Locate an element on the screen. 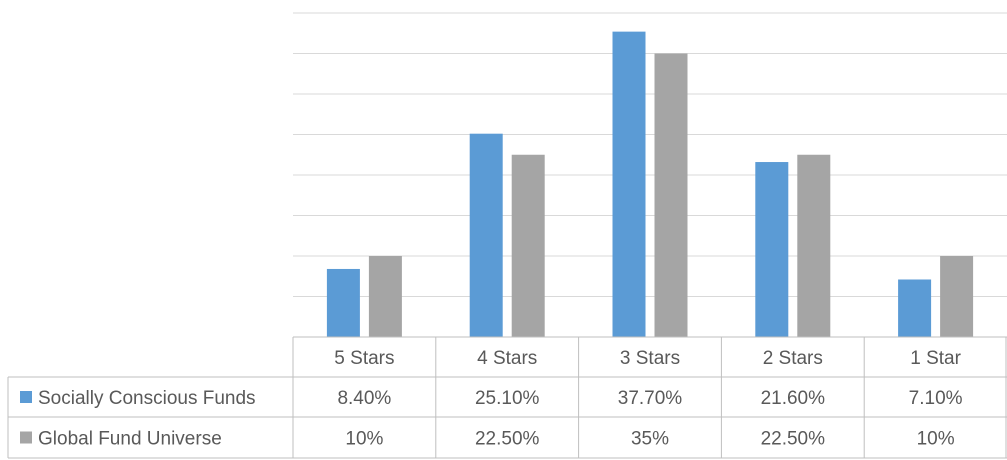 Image resolution: width=1007 pixels, height=460 pixels. legend-series-name: Socially Conscious Funds is located at coordinates (147, 398).